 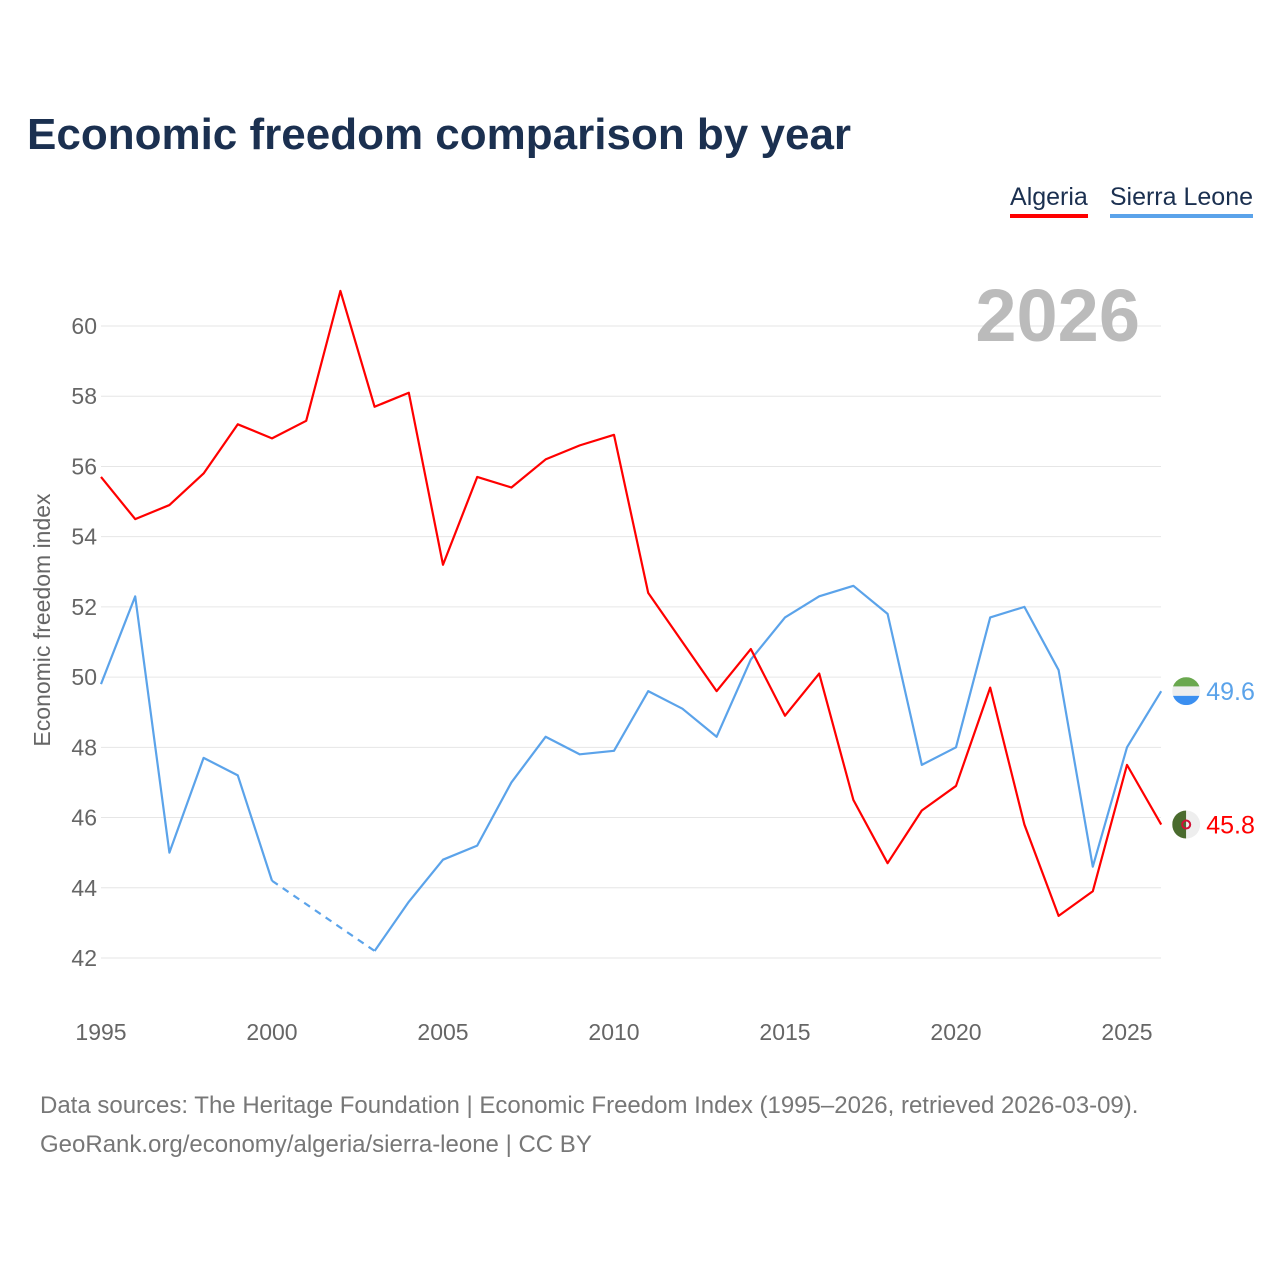 What do you see at coordinates (784, 1032) in the screenshot?
I see `x-tick-label: 2015` at bounding box center [784, 1032].